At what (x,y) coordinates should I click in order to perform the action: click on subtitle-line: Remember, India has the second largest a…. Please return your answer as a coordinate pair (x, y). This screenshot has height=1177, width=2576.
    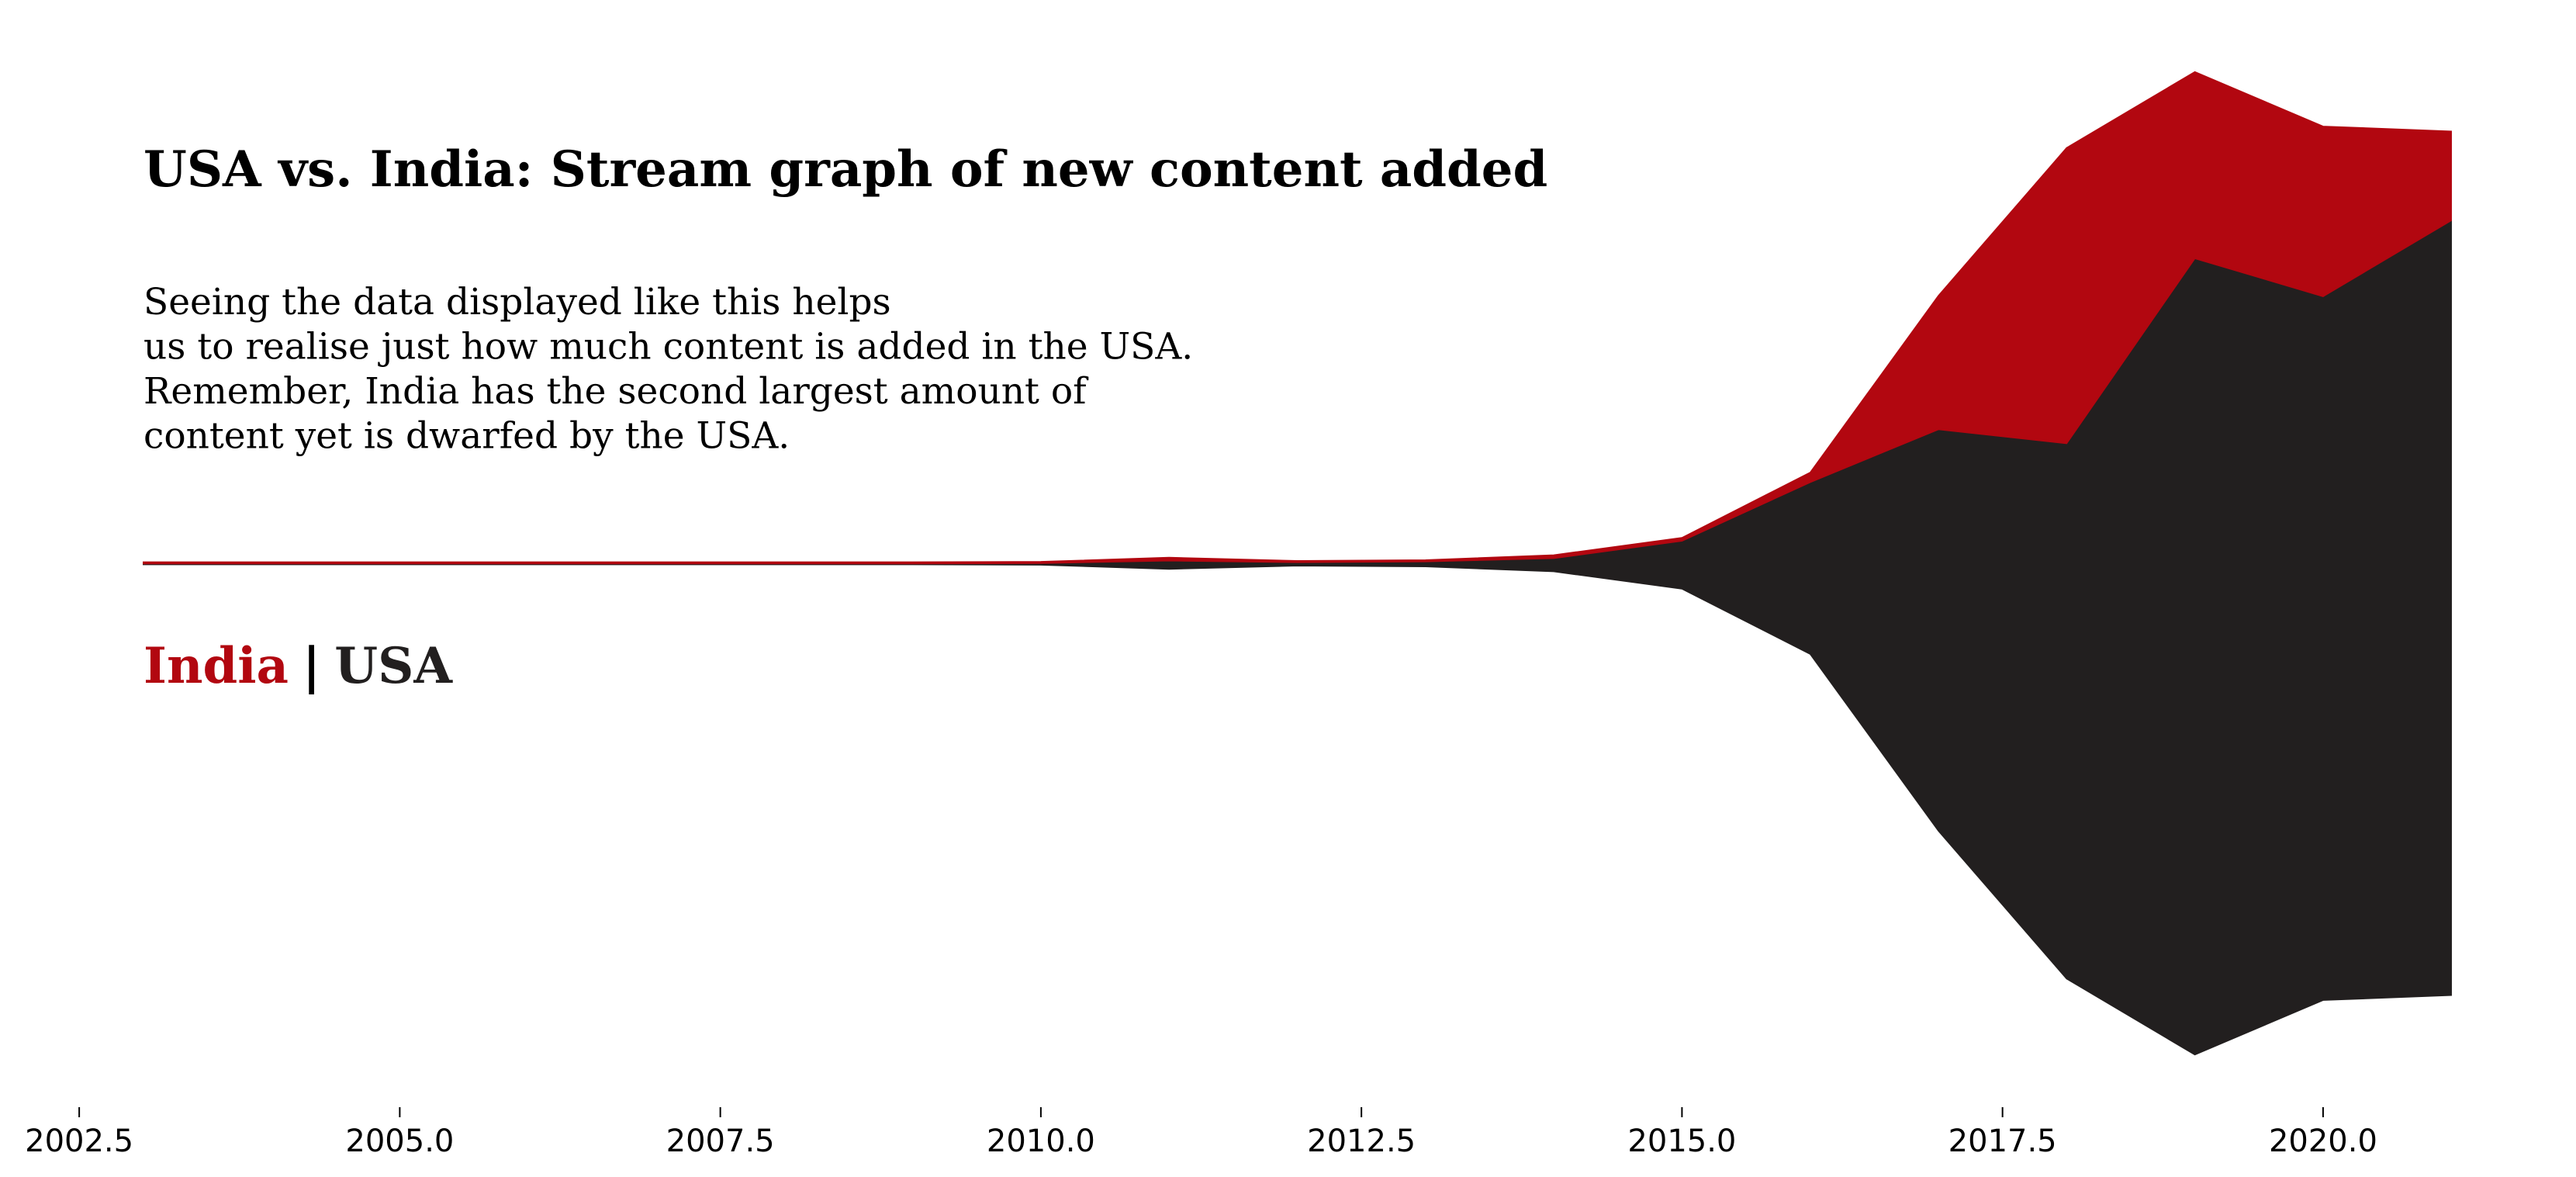
    Looking at the image, I should click on (616, 391).